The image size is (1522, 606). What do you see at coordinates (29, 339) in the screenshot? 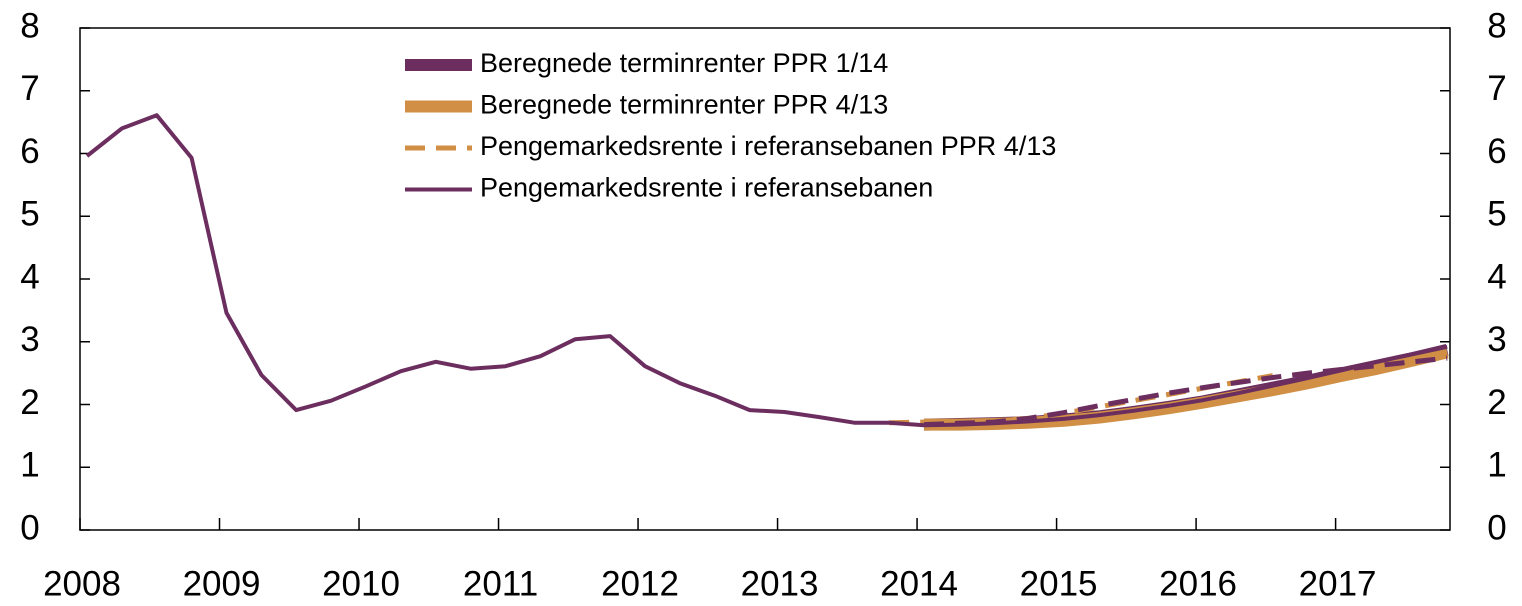
I see `y-tick-label: 3` at bounding box center [29, 339].